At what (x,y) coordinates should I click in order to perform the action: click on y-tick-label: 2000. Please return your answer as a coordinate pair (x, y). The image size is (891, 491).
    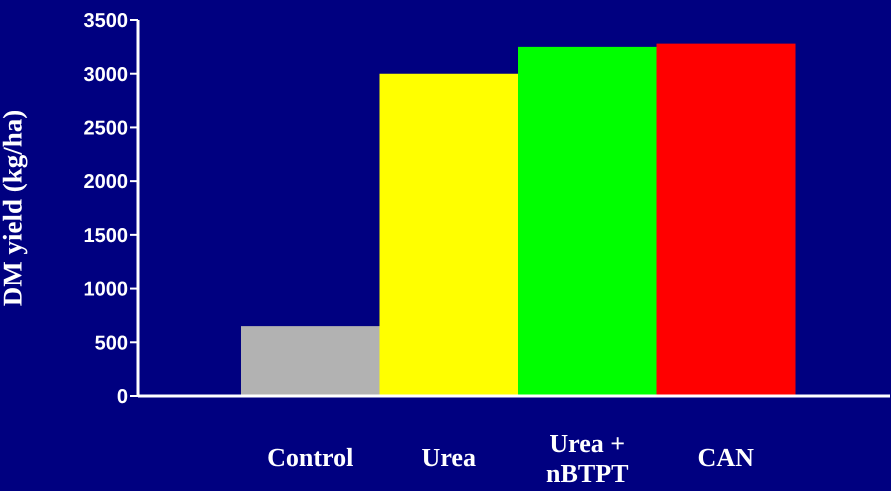
    Looking at the image, I should click on (106, 182).